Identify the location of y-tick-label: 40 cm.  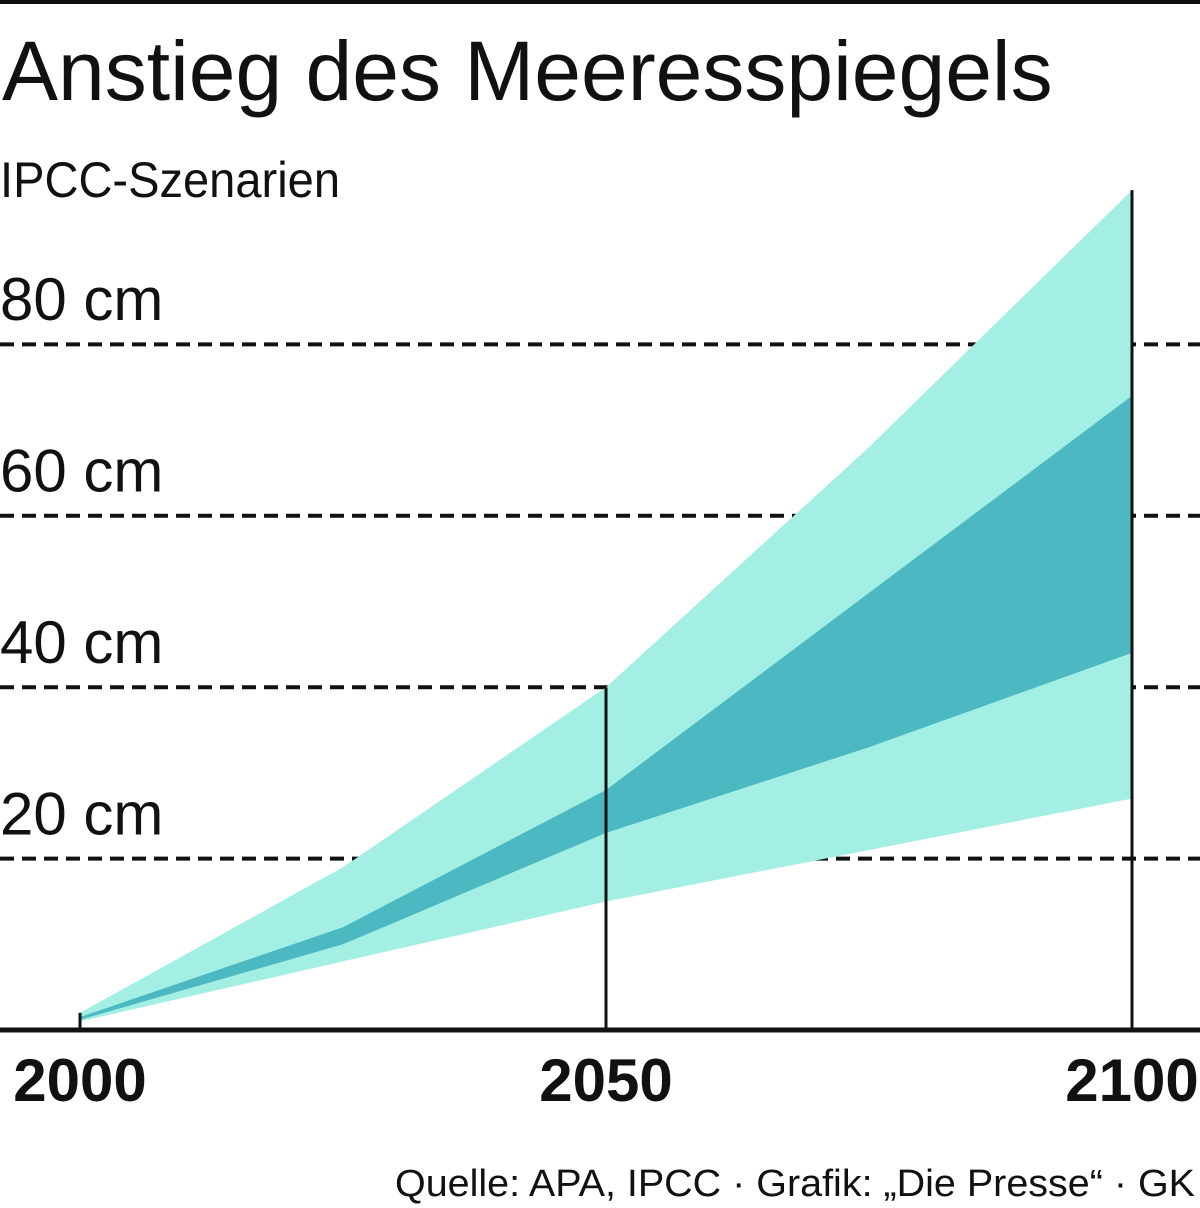
(81, 642).